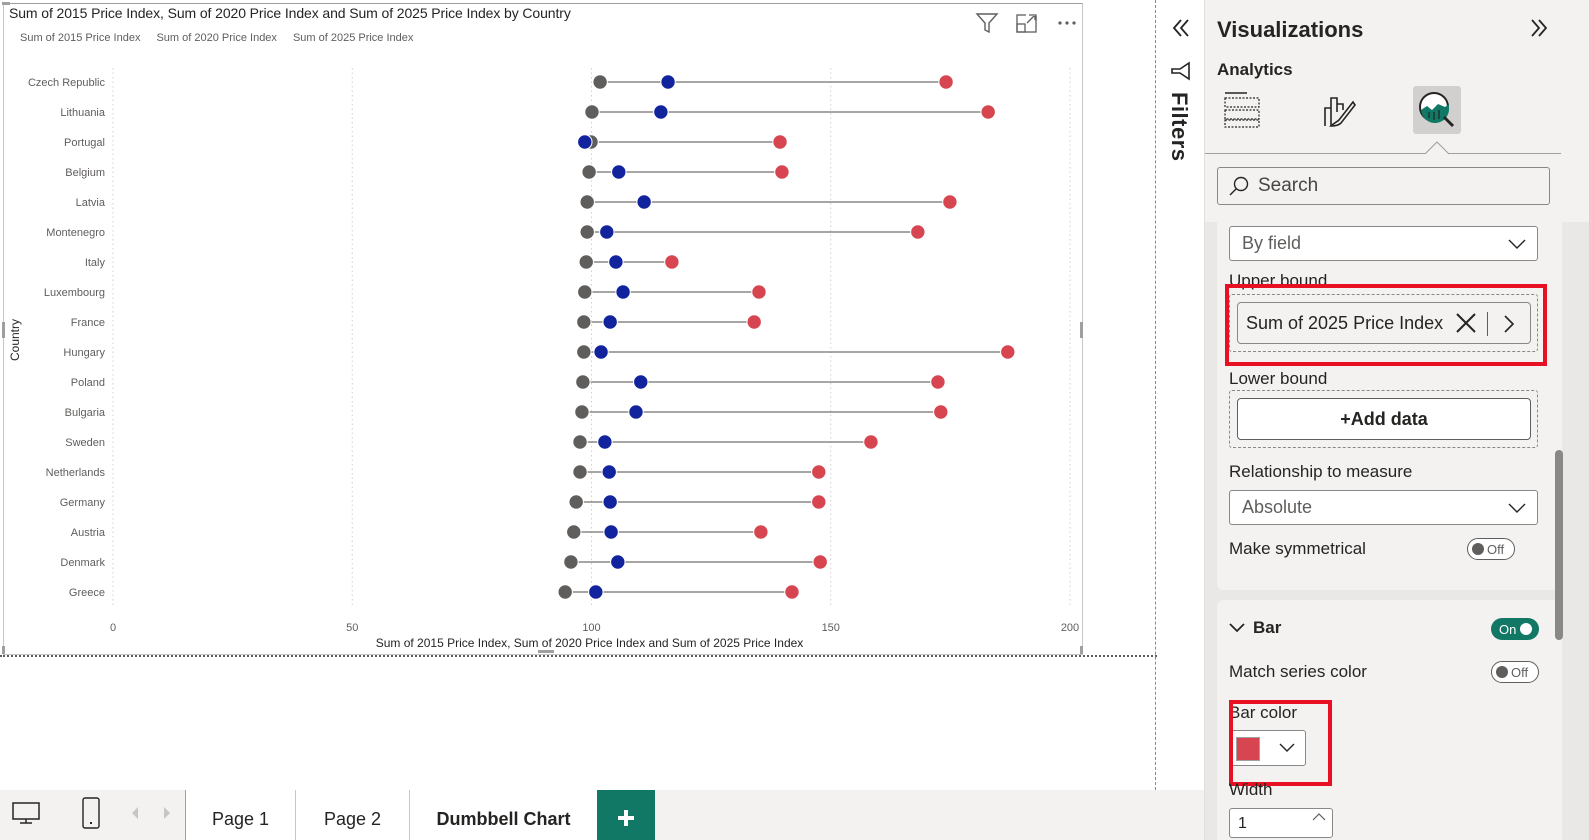 This screenshot has width=1589, height=840. I want to click on filter-funnel-icon, so click(1180, 71).